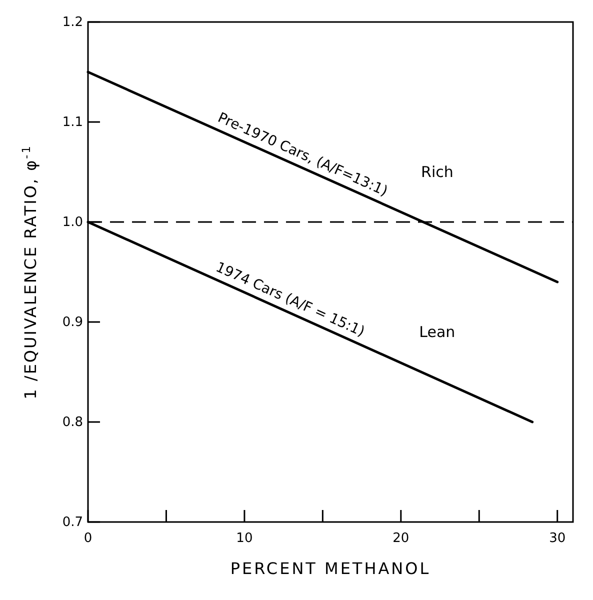  Describe the element at coordinates (72, 222) in the screenshot. I see `y-tick-label: 1.0` at that location.